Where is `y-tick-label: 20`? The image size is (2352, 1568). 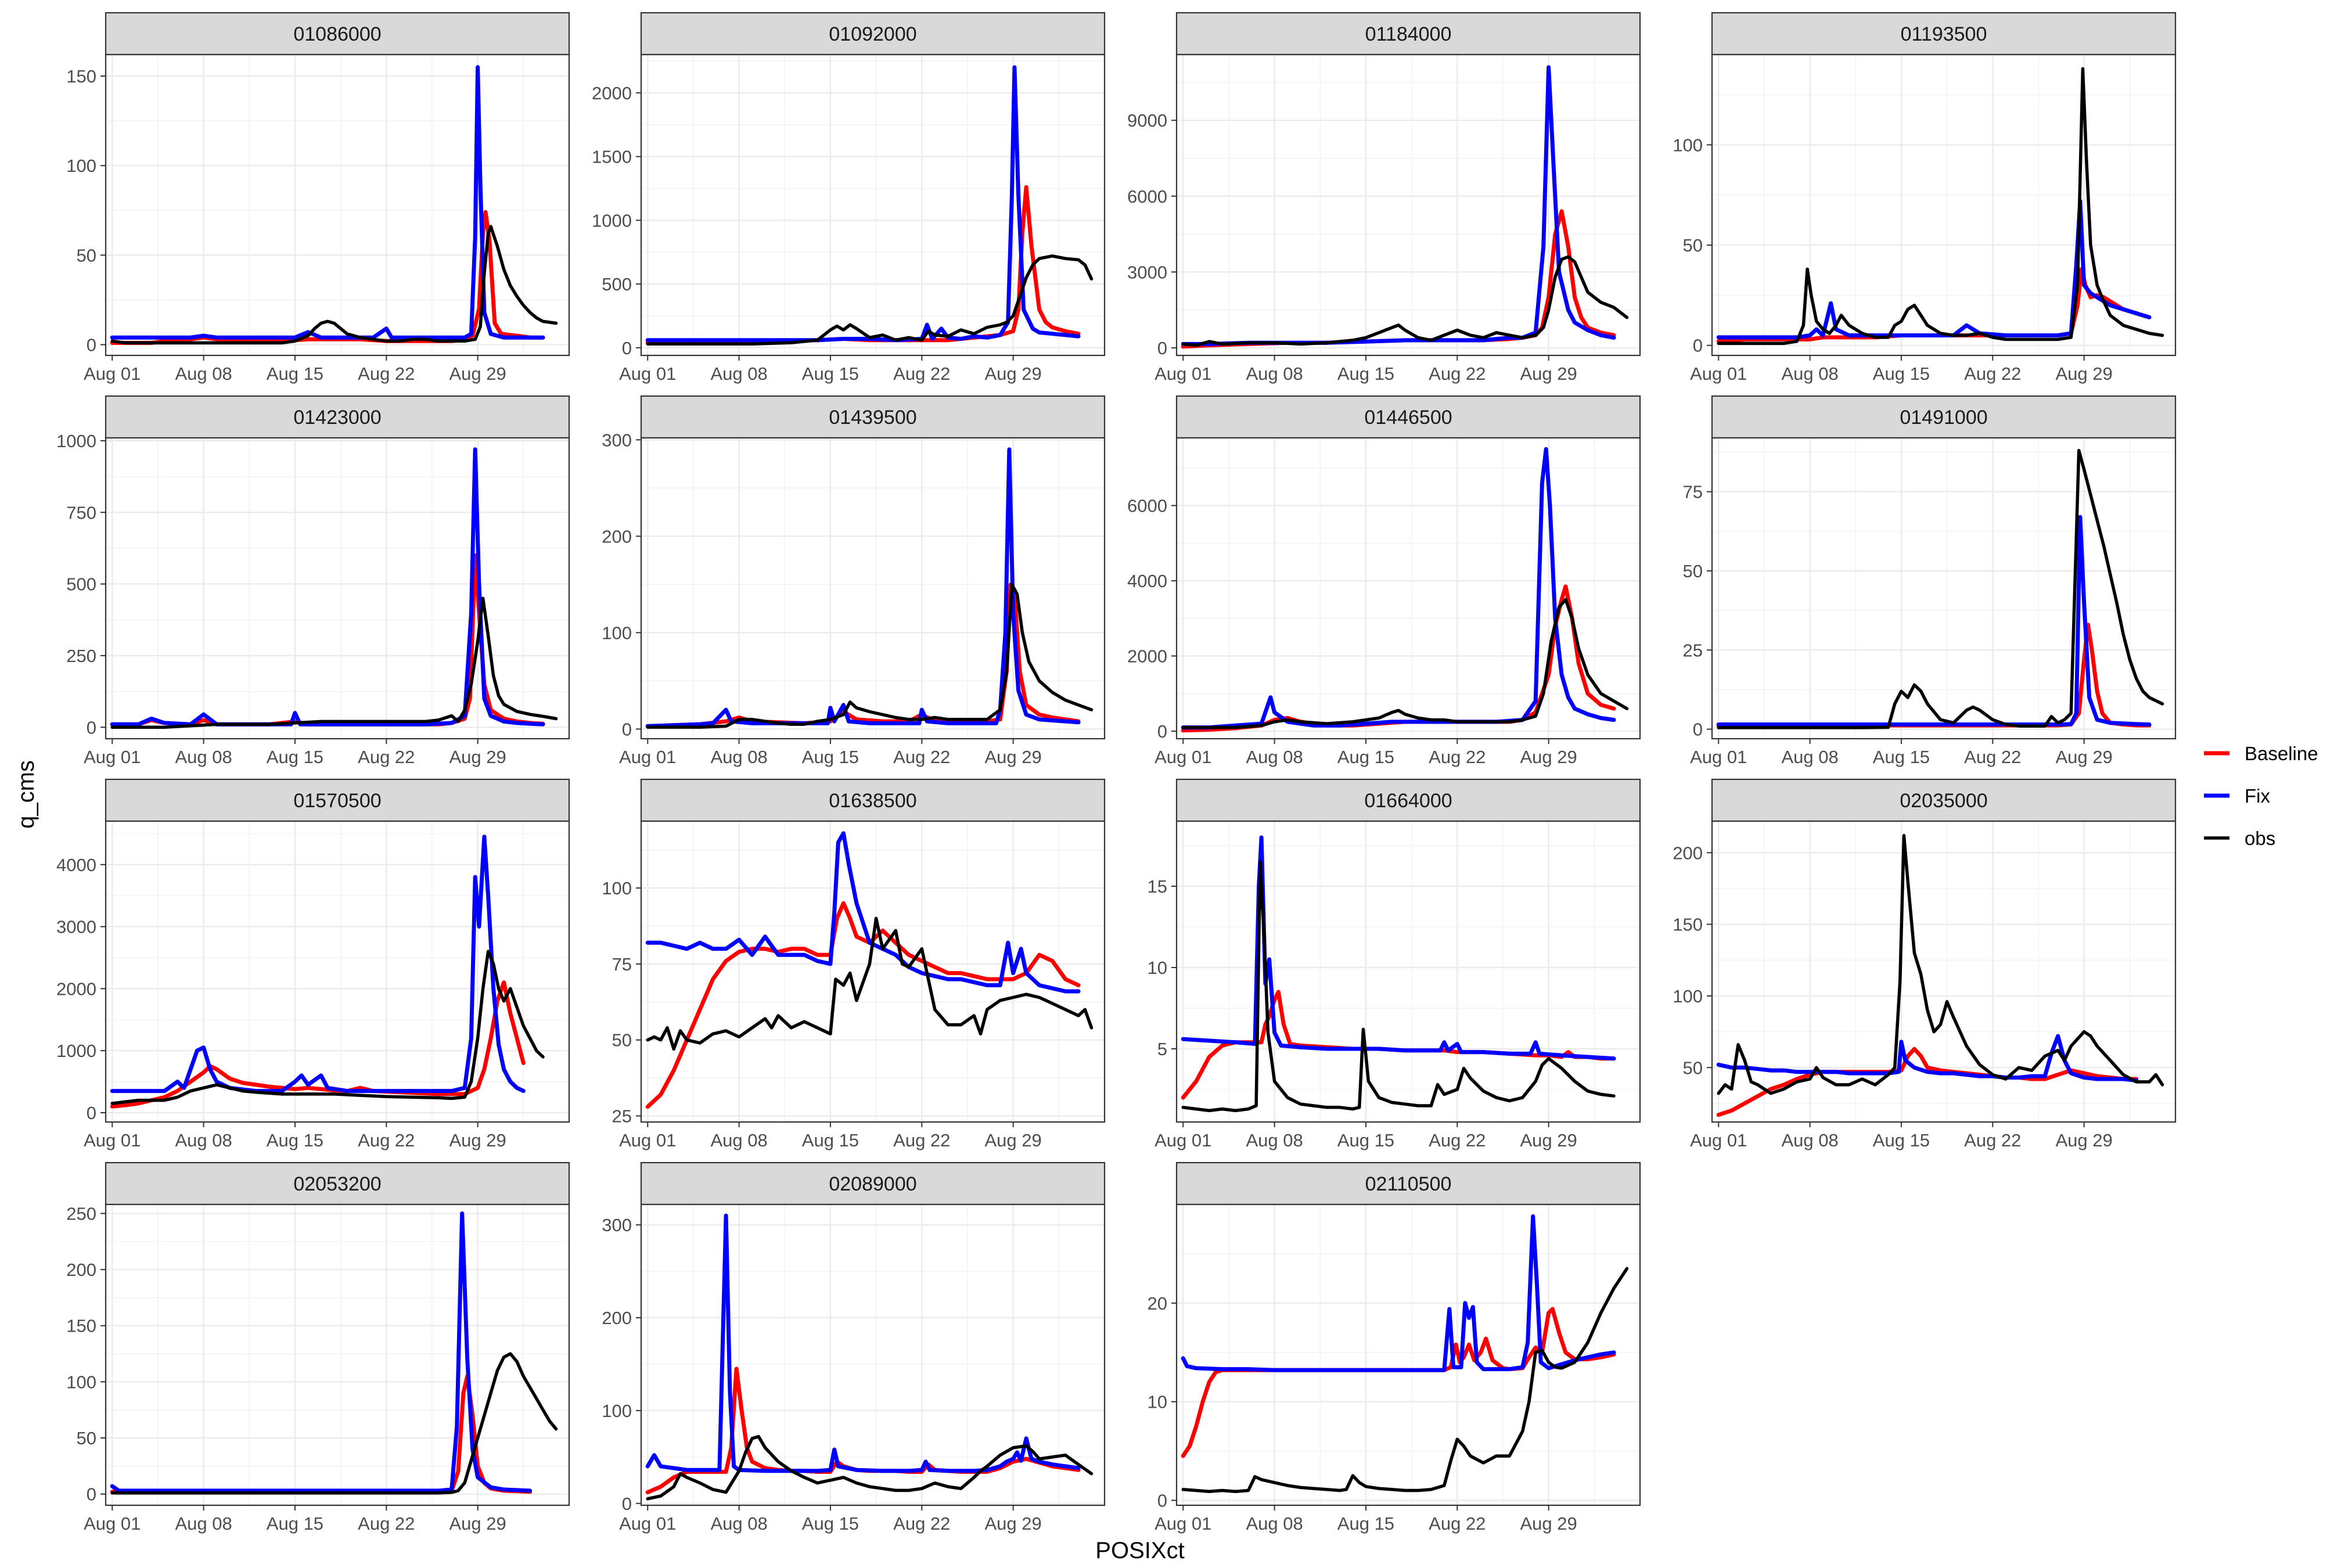
y-tick-label: 20 is located at coordinates (1157, 1303).